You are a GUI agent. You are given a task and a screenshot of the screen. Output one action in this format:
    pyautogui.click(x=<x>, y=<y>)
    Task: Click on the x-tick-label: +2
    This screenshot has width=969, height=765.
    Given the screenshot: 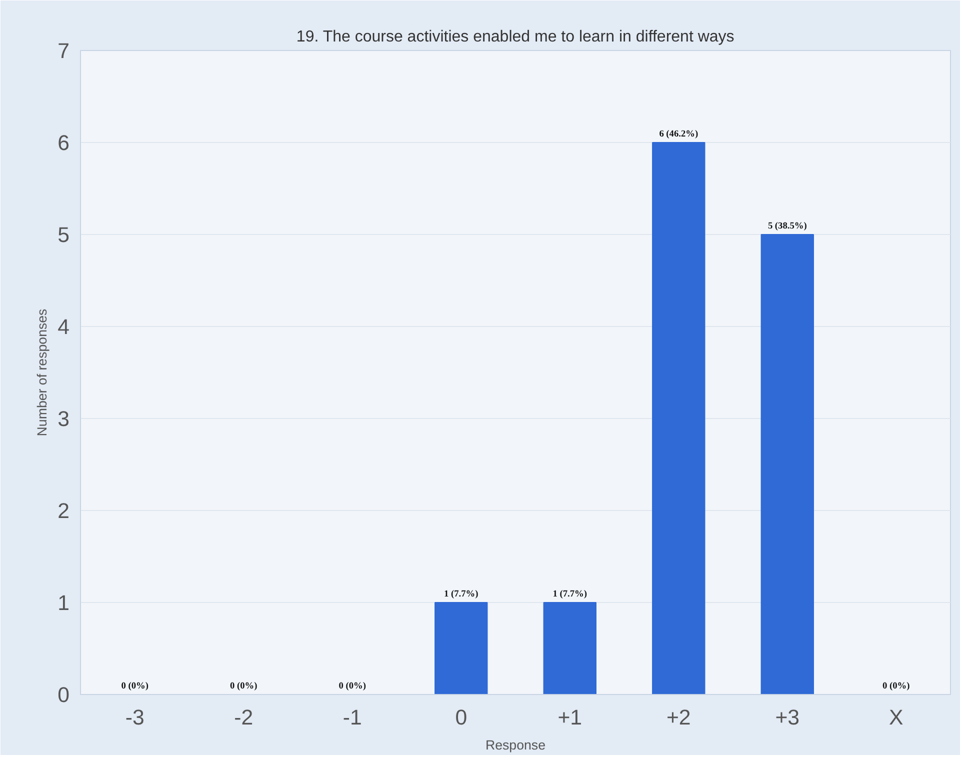 What is the action you would take?
    pyautogui.click(x=678, y=718)
    